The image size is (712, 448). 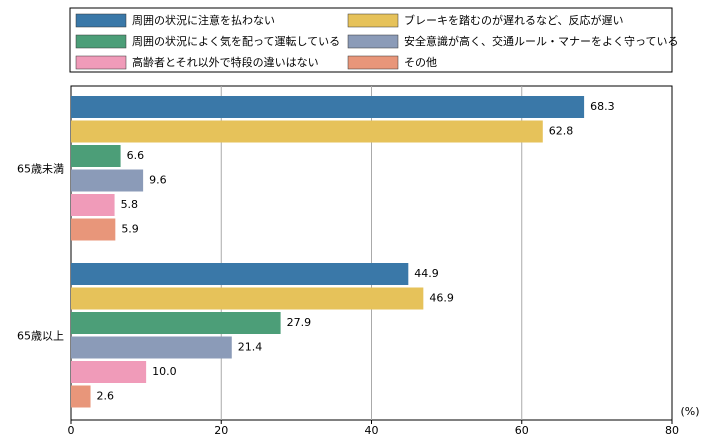 I want to click on x-tick-label: 80, so click(x=672, y=430).